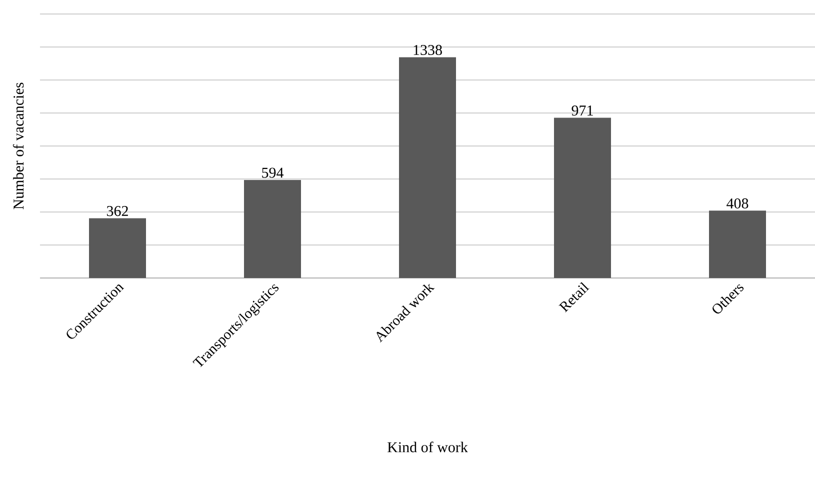  Describe the element at coordinates (428, 447) in the screenshot. I see `x-axis-title: Kind of work` at that location.